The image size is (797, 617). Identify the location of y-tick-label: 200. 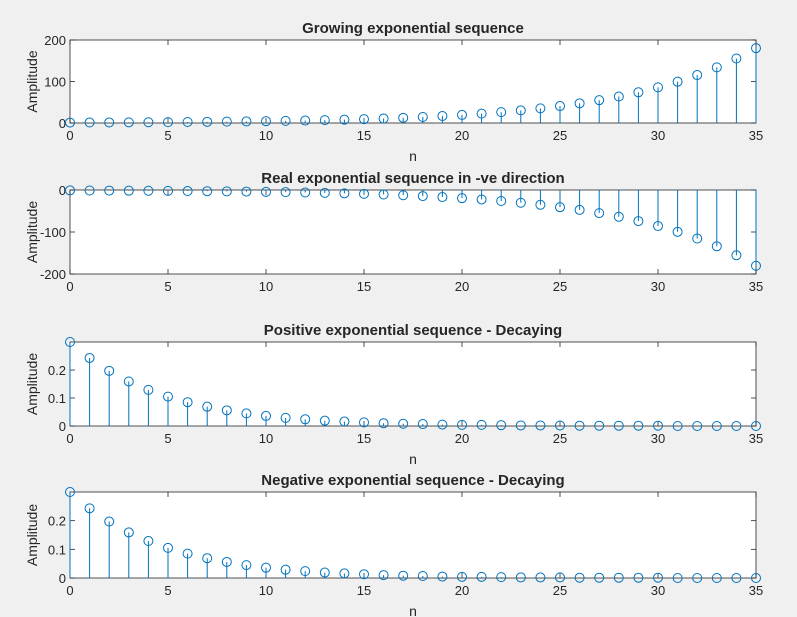
(55, 40).